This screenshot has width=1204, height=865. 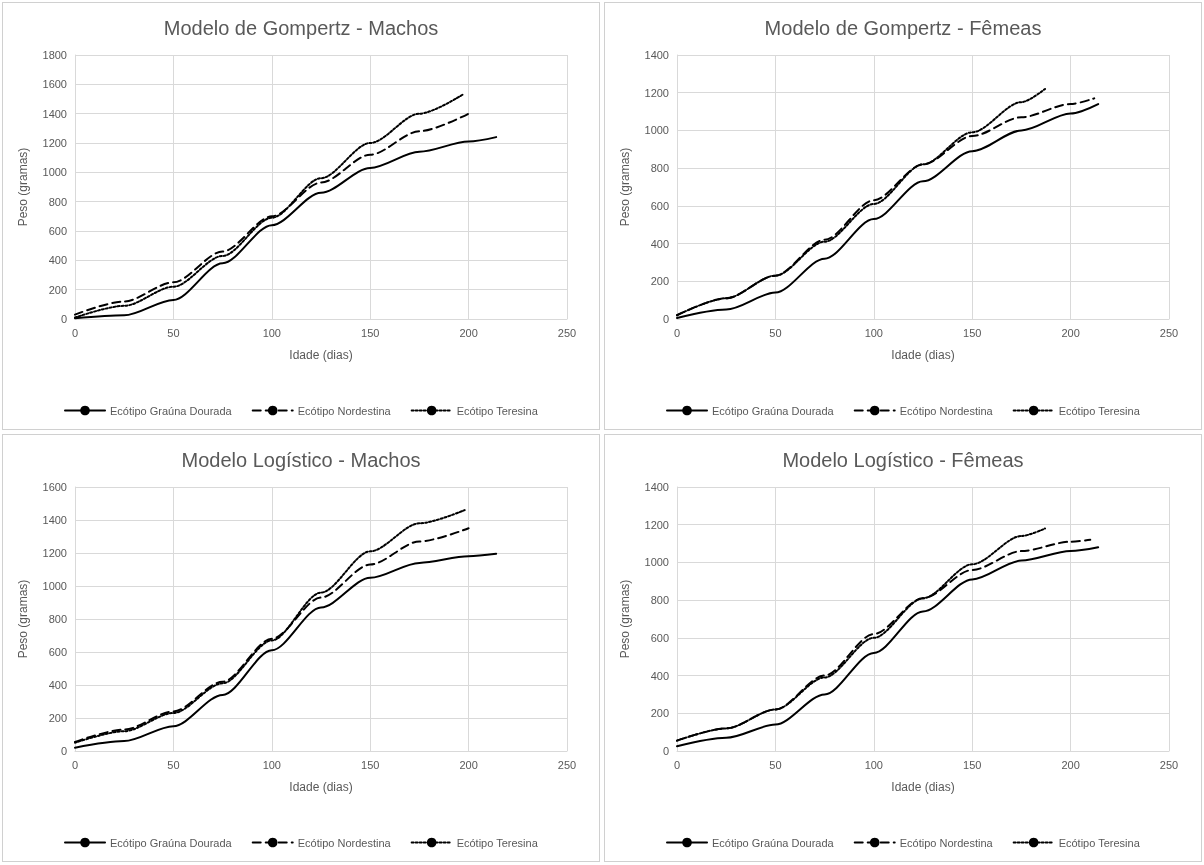 I want to click on chart-title: Modelo Logístico - Machos, so click(x=301, y=460).